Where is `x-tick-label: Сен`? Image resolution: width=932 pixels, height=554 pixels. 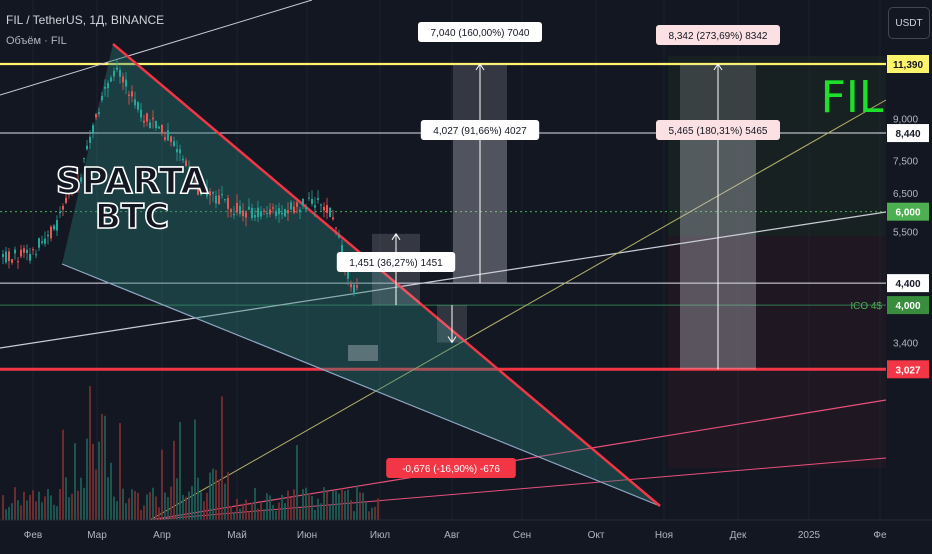 x-tick-label: Сен is located at coordinates (522, 535).